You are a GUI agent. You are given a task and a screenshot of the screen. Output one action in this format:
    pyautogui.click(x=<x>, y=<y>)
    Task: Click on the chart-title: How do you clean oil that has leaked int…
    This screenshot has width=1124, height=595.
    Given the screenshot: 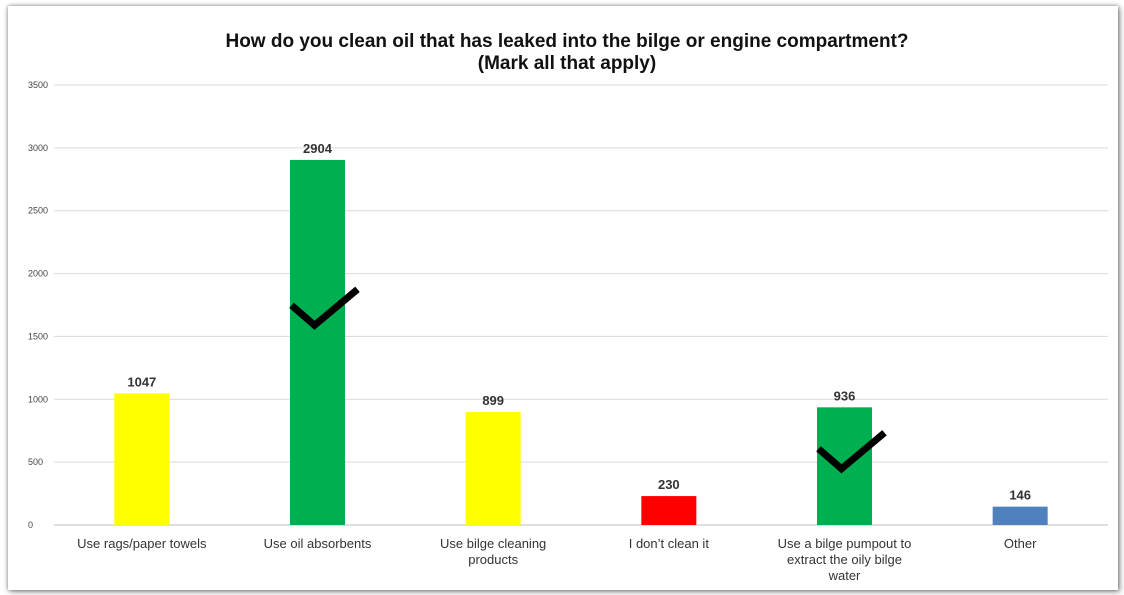 What is the action you would take?
    pyautogui.click(x=566, y=41)
    